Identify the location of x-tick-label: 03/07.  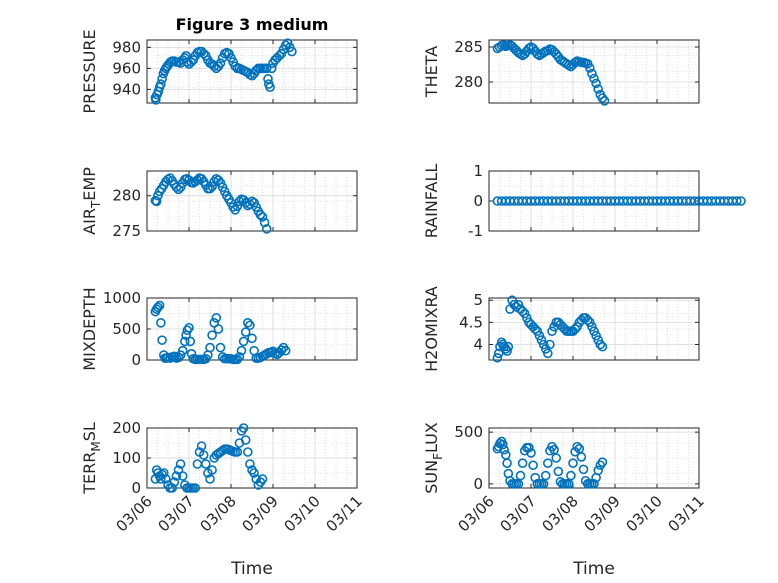
(518, 513).